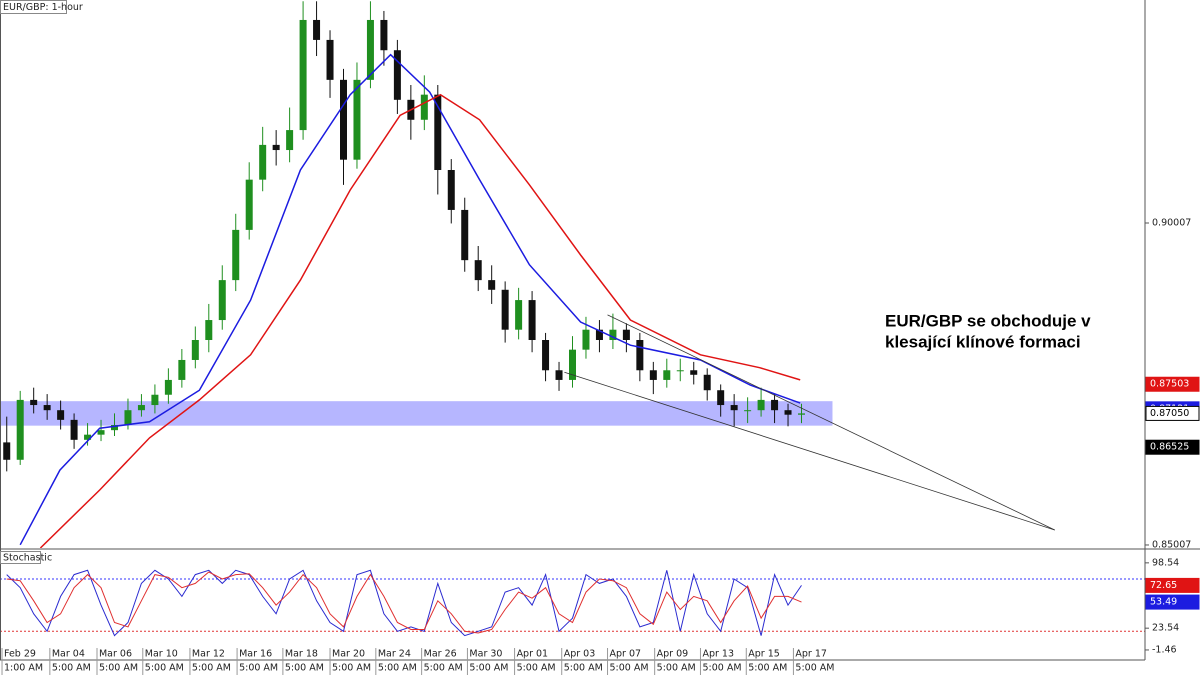 This screenshot has width=1200, height=675. What do you see at coordinates (988, 320) in the screenshot?
I see `annotation: EUR/GBP se obchoduje v` at bounding box center [988, 320].